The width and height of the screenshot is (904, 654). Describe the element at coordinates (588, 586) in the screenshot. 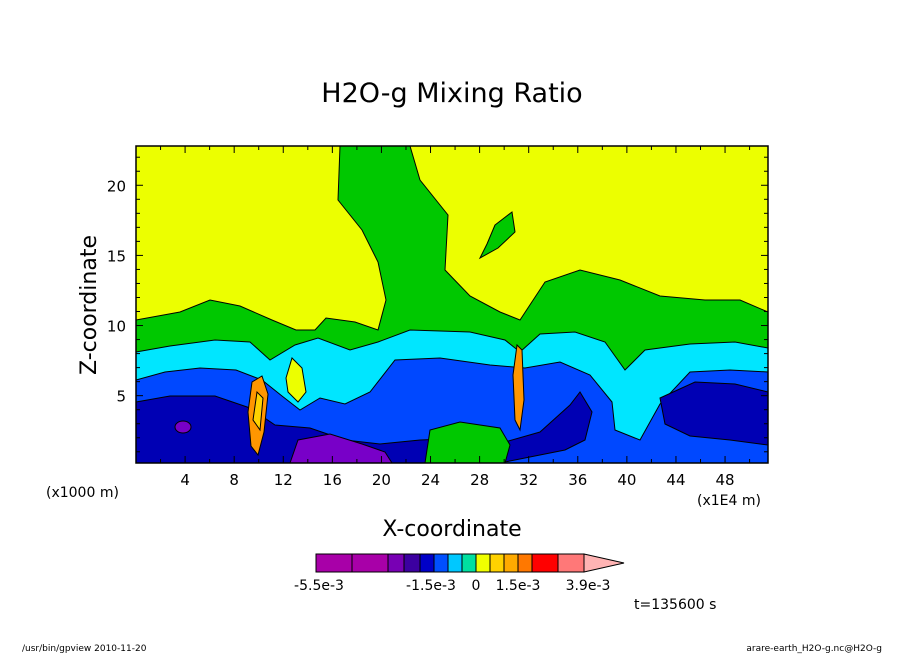

I see `colorbar-label-4: 3.9e-3` at that location.